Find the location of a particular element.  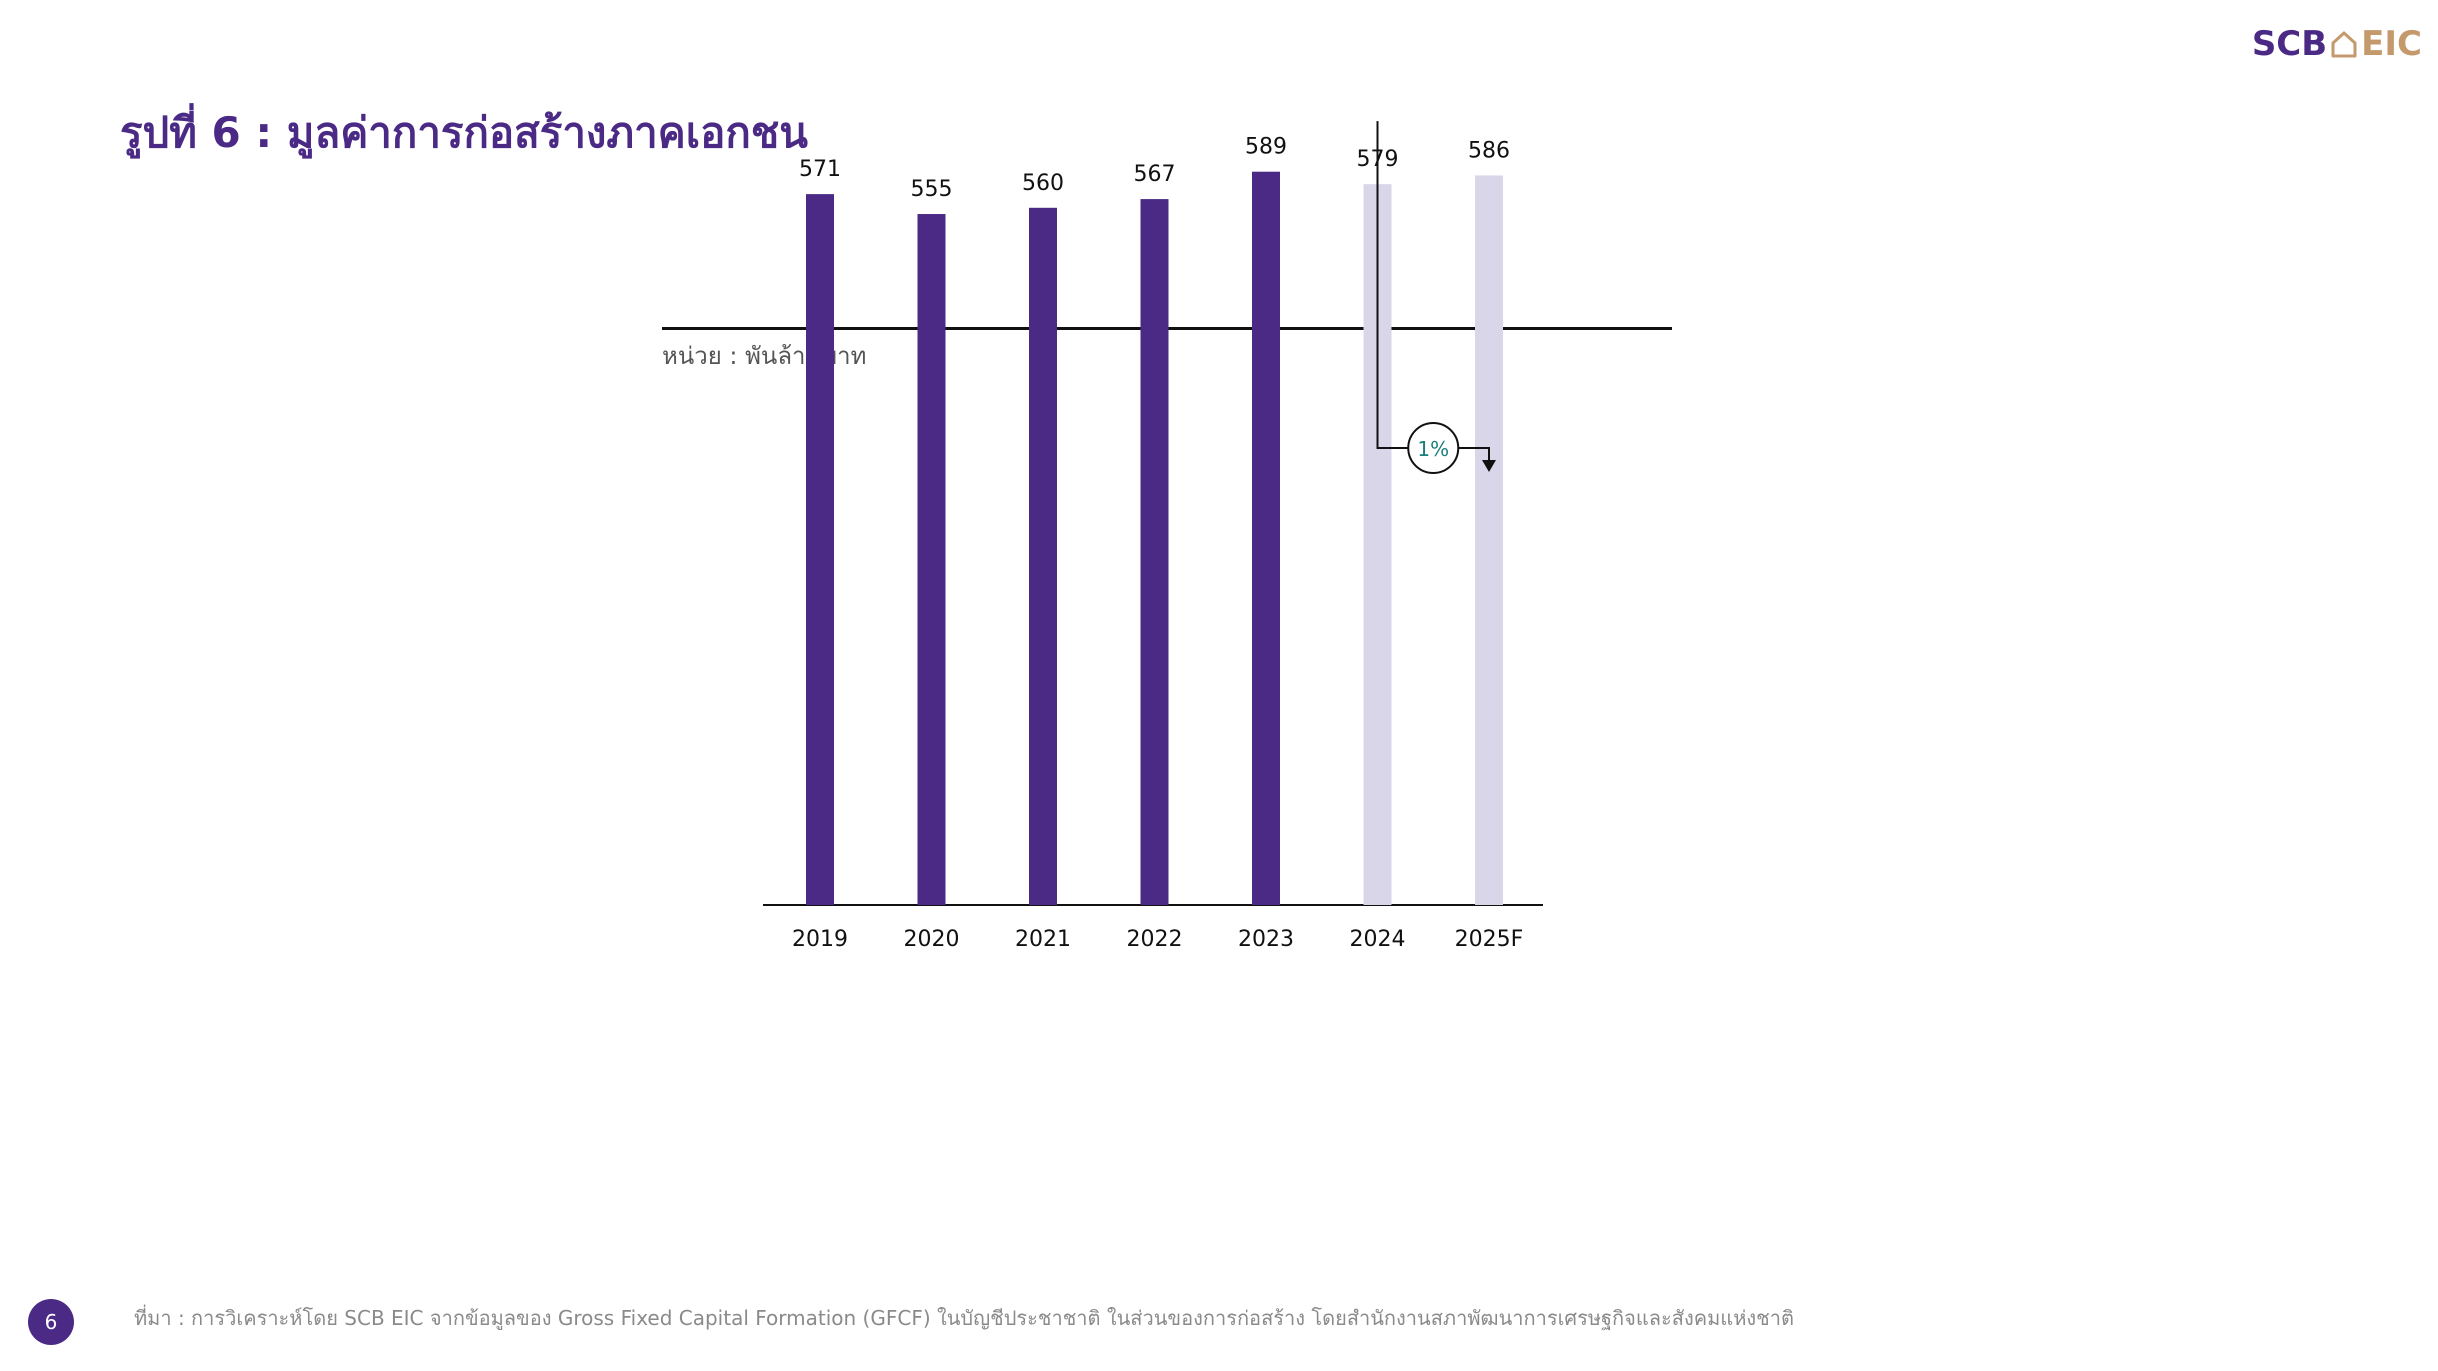

tick-label-2020: 2020 is located at coordinates (932, 939).